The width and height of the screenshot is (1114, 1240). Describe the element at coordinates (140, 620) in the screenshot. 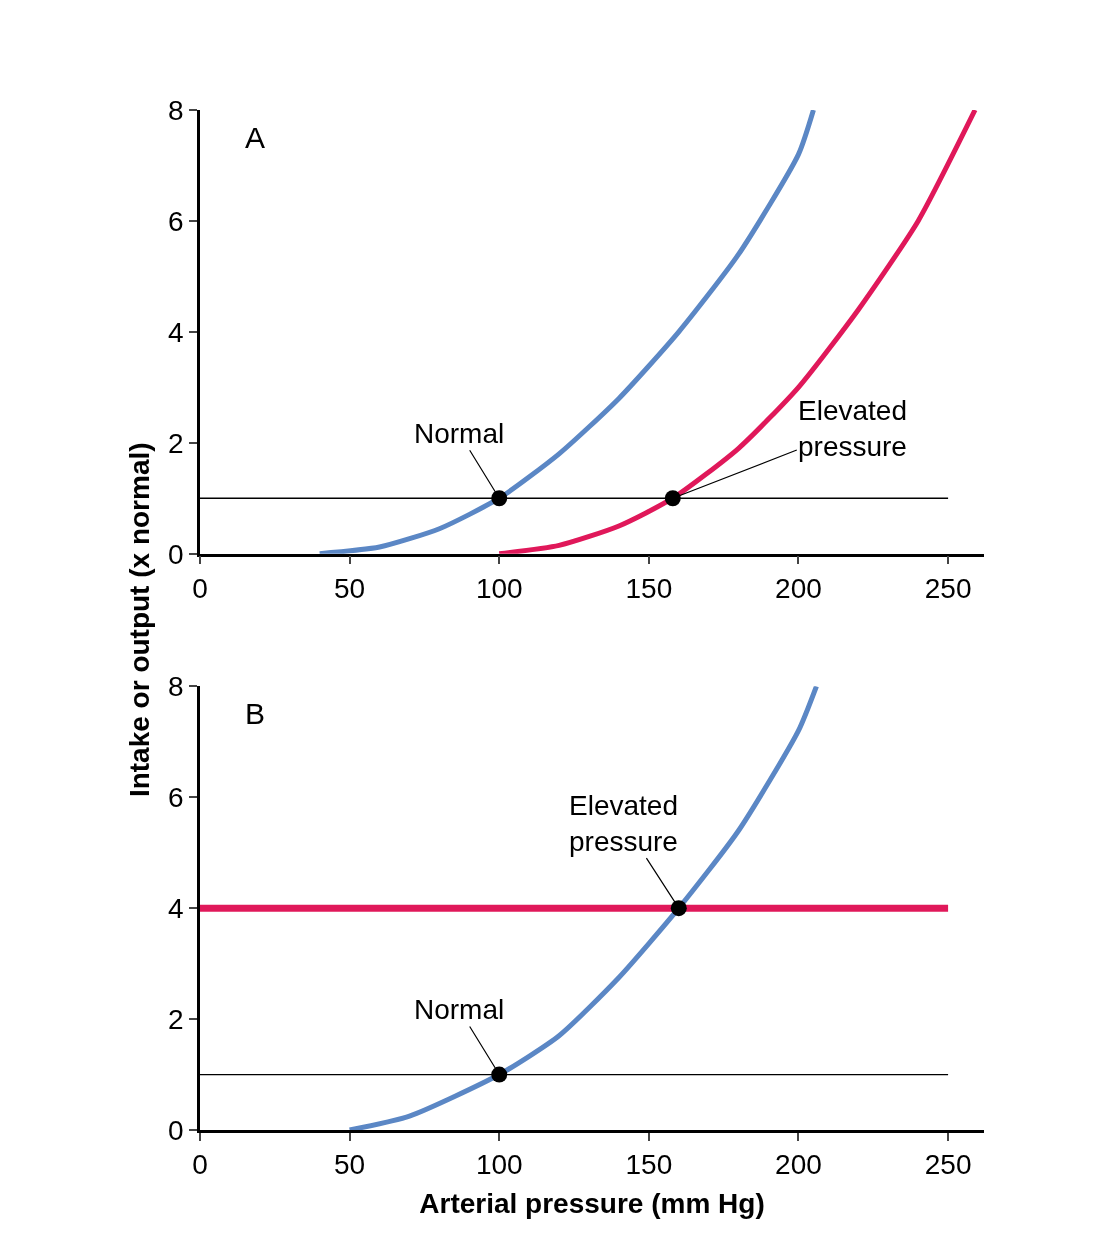

I see `y-axis-title: Intake or output (x normal)` at that location.